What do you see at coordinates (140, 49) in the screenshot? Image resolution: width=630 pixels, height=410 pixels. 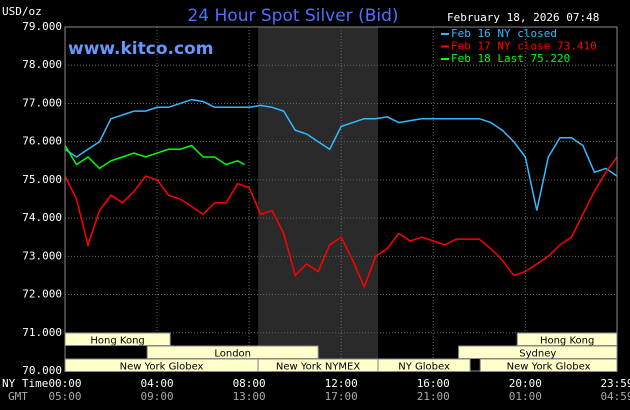 I see `site-url: www.kitco.com` at bounding box center [140, 49].